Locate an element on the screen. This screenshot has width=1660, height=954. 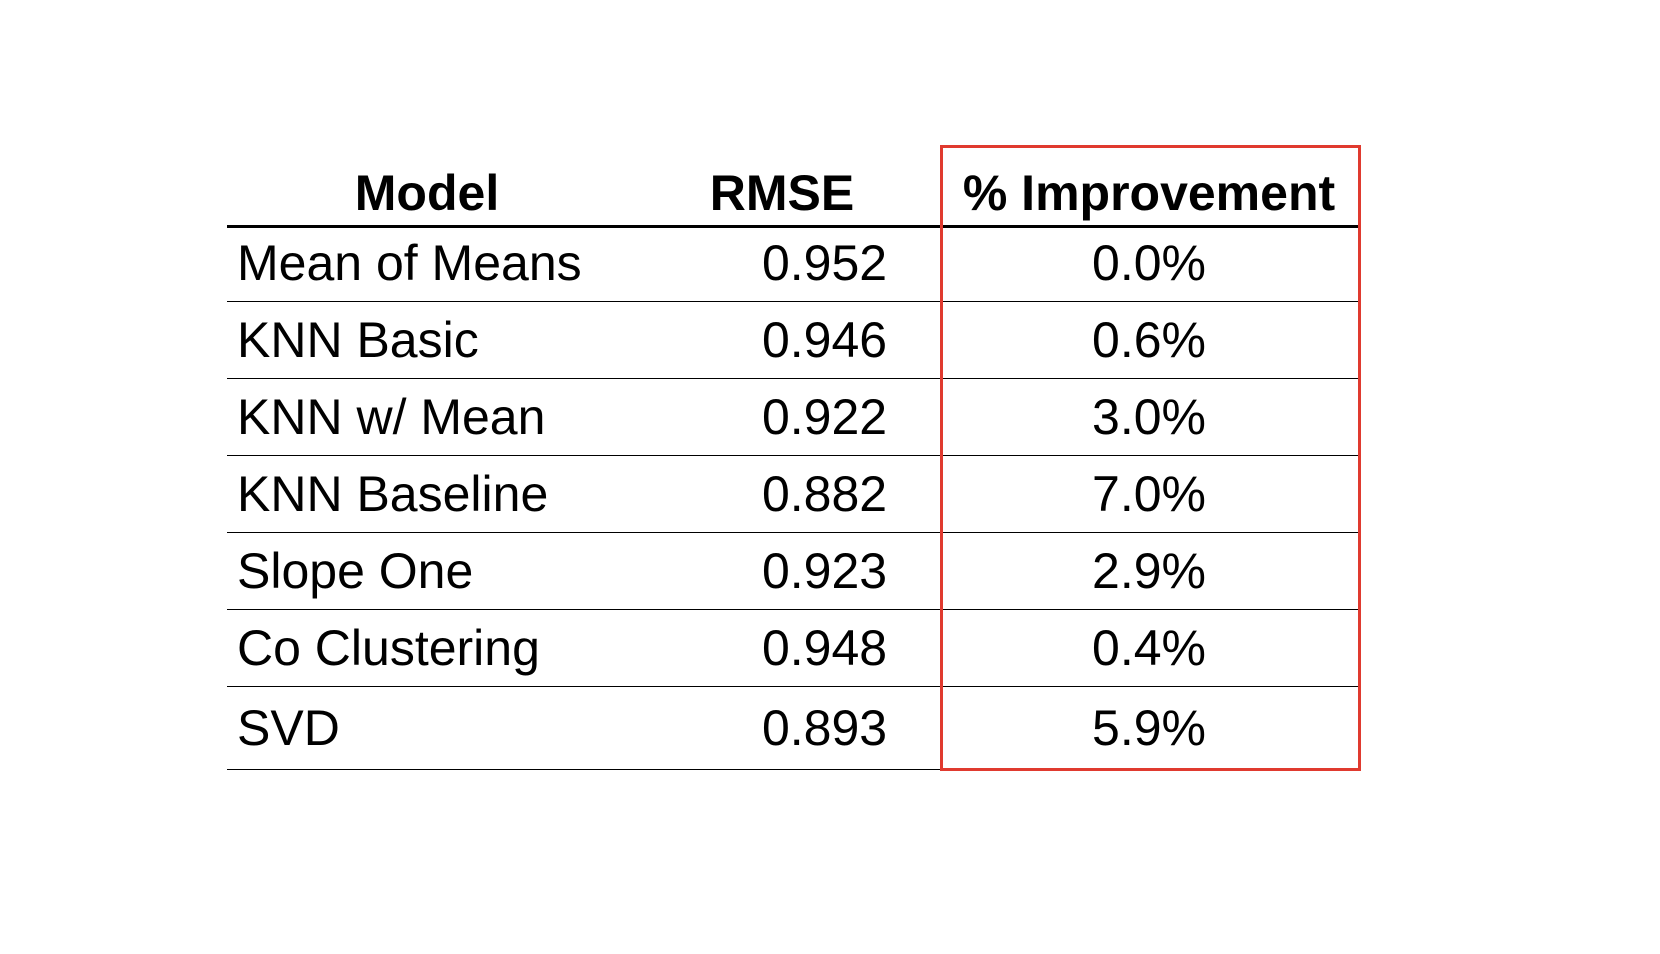
cell-model: KNN w/ Mean is located at coordinates (391, 417).